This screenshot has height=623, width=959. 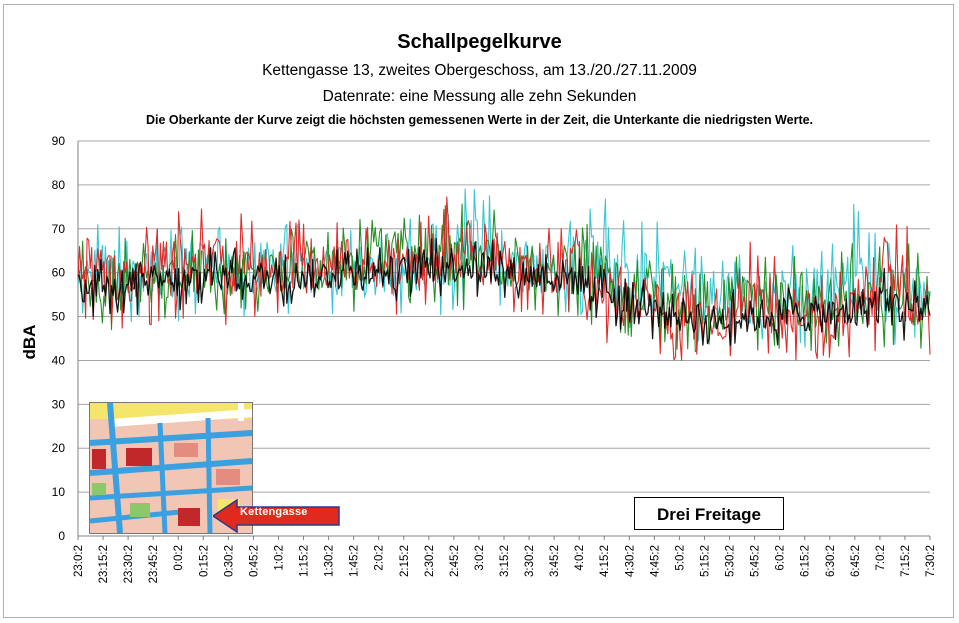 What do you see at coordinates (806, 561) in the screenshot?
I see `x-tick-label: 6:15:2` at bounding box center [806, 561].